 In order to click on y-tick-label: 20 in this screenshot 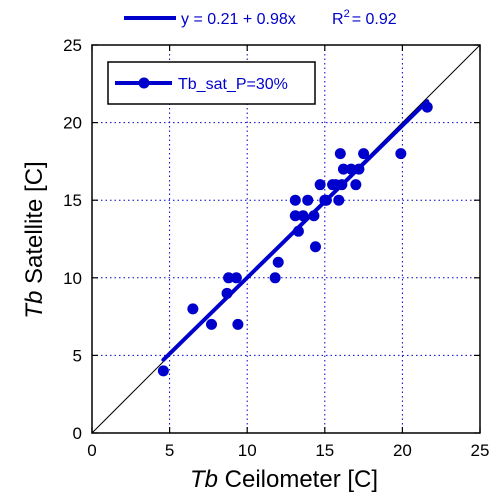, I will do `click(72, 123)`.